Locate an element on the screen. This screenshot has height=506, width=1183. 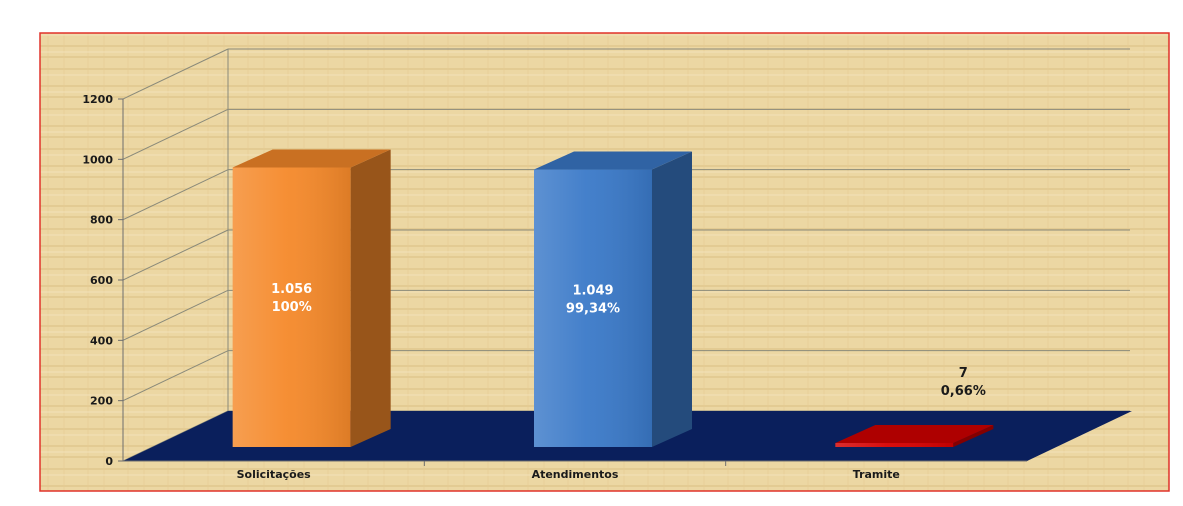
data-label-value: 1.049 is located at coordinates (592, 290).